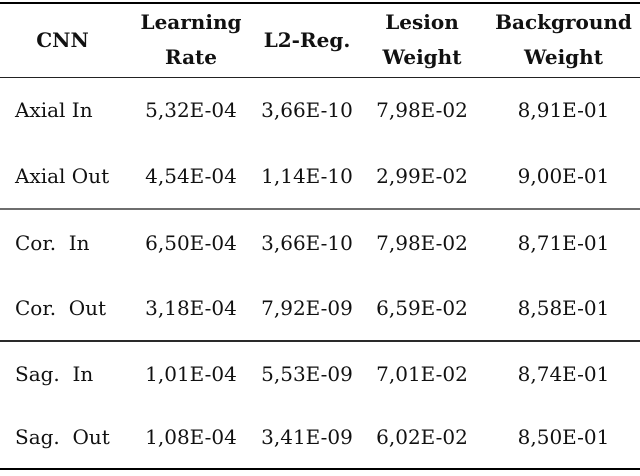  What do you see at coordinates (563, 176) in the screenshot?
I see `table-cell: 9,00E-01` at bounding box center [563, 176].